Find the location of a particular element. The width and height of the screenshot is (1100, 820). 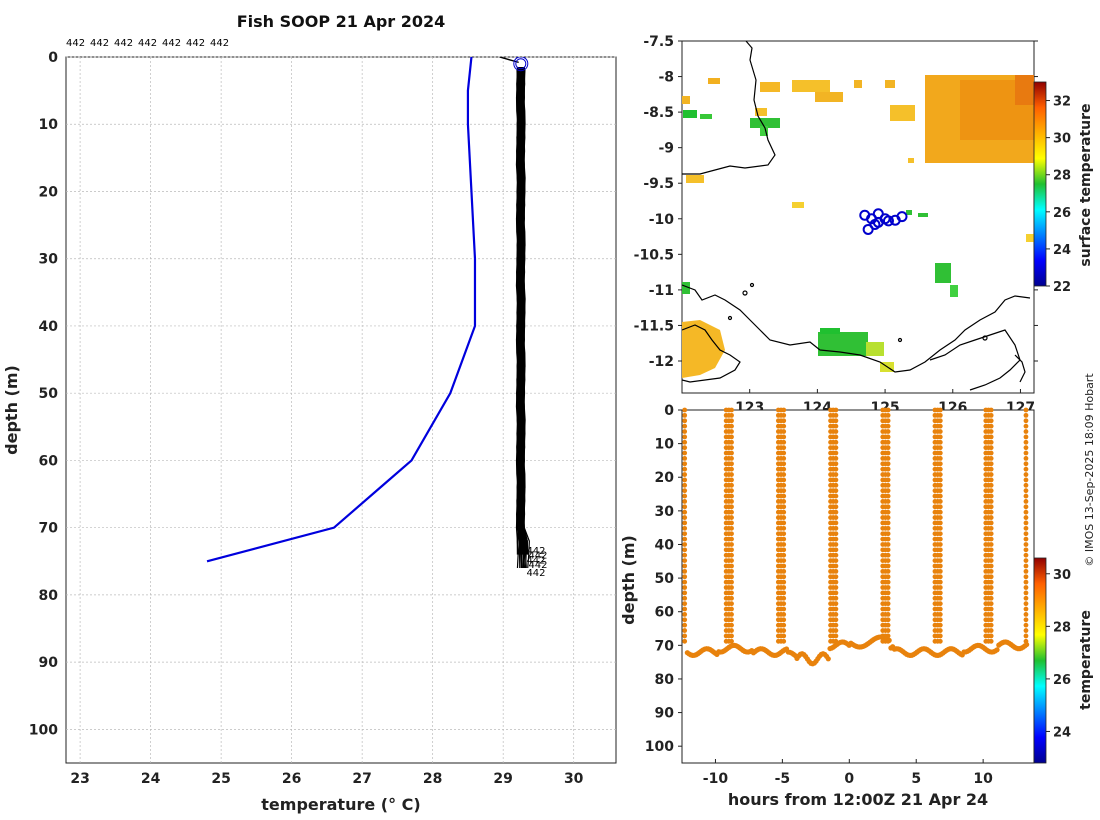

dt-x-tick-label: -10 is located at coordinates (716, 779).